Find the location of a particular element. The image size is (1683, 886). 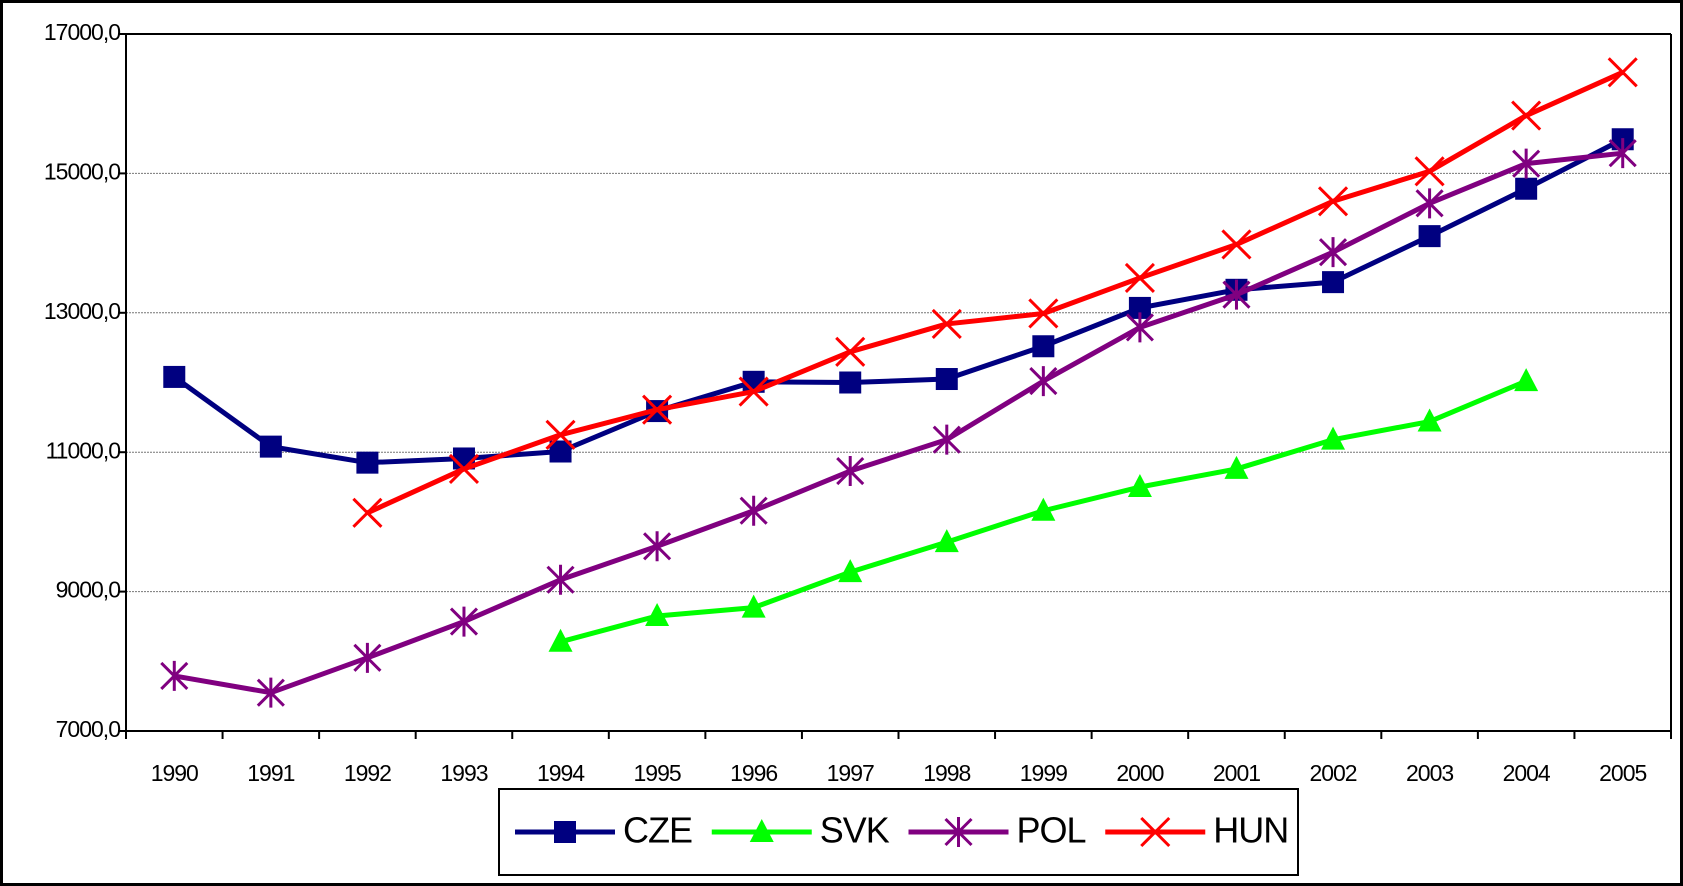

x-tick-label: 1994 is located at coordinates (561, 773).